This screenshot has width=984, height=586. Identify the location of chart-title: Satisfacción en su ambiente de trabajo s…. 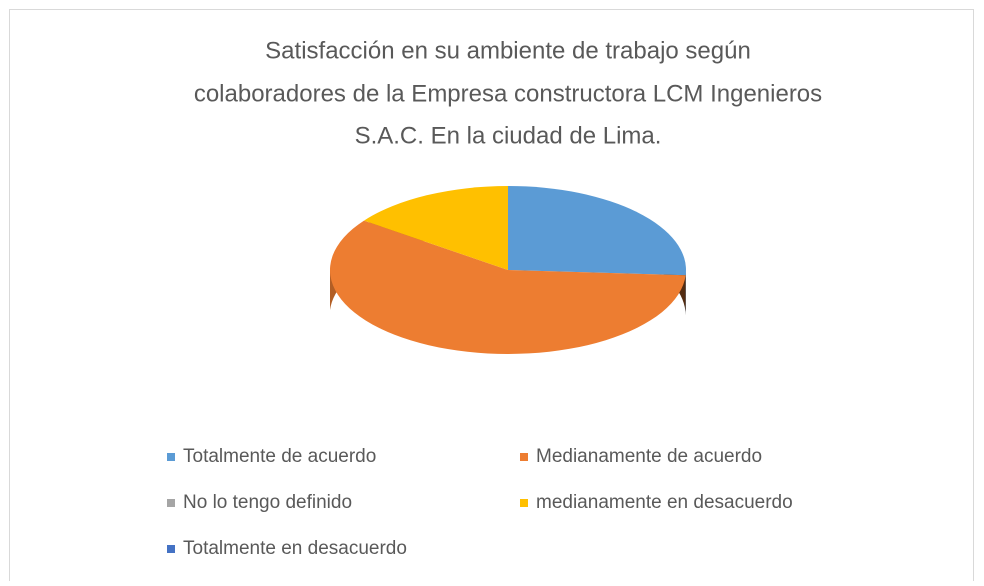
(508, 50).